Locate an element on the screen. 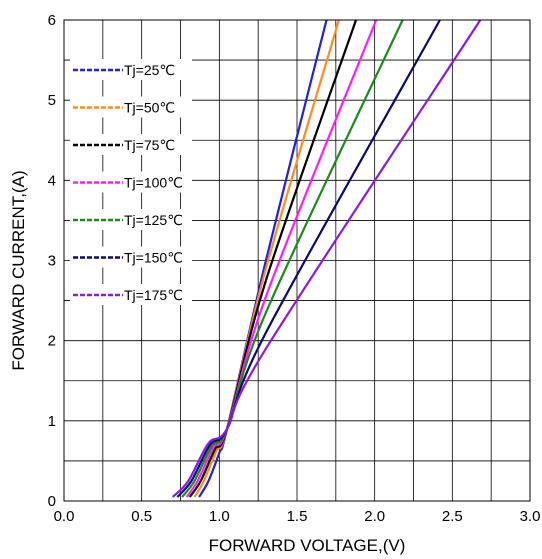 The image size is (542, 559). x-tick-label: 0.5 is located at coordinates (141, 516).